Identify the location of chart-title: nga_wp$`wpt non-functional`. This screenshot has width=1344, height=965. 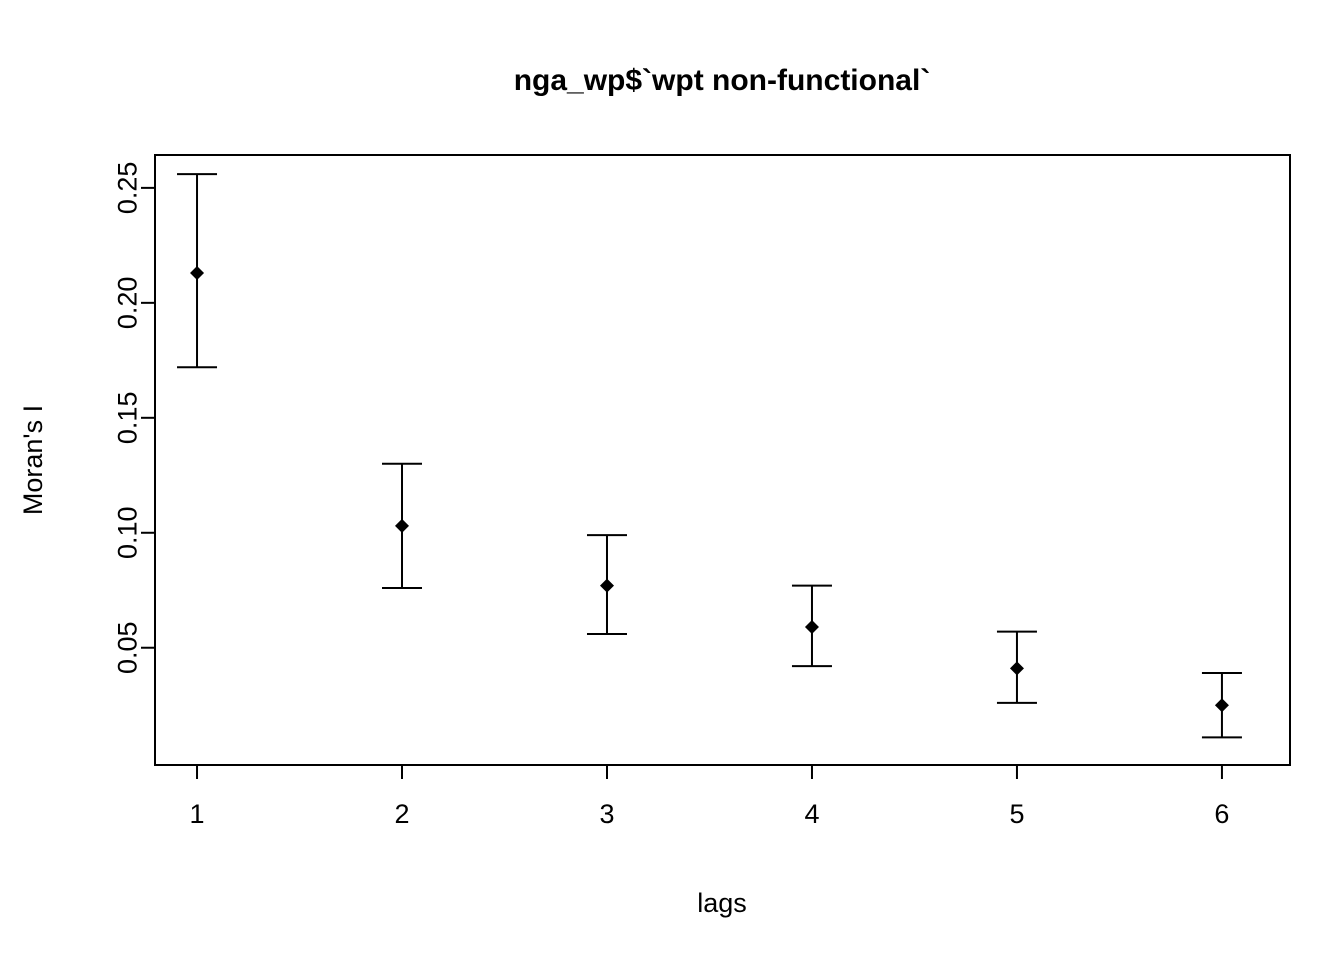
(722, 80).